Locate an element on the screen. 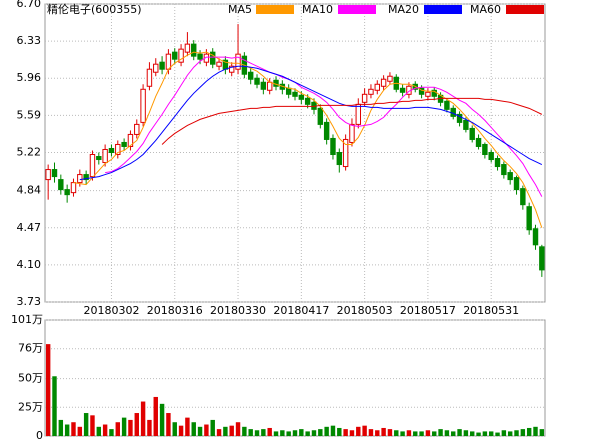  x-tick-label: 20180302 is located at coordinates (111, 310).